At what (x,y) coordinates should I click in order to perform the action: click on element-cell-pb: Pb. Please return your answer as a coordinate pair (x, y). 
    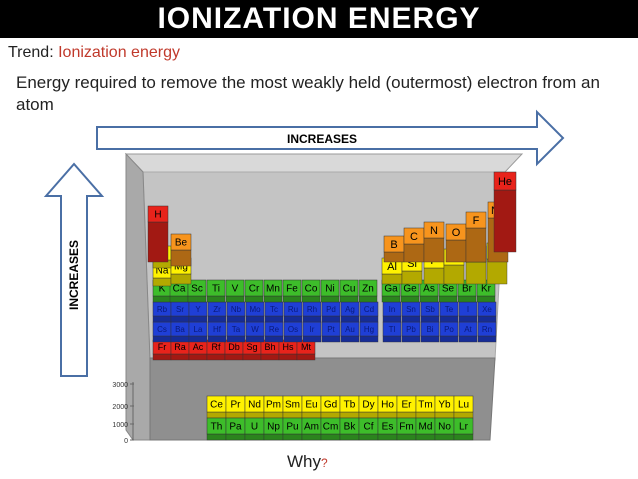
    Looking at the image, I should click on (411, 332).